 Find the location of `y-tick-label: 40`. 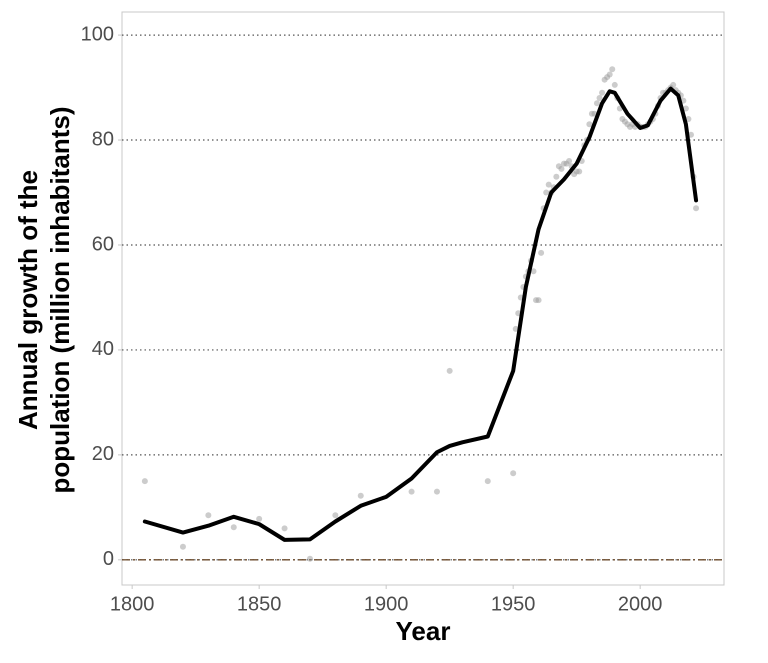

y-tick-label: 40 is located at coordinates (103, 349).